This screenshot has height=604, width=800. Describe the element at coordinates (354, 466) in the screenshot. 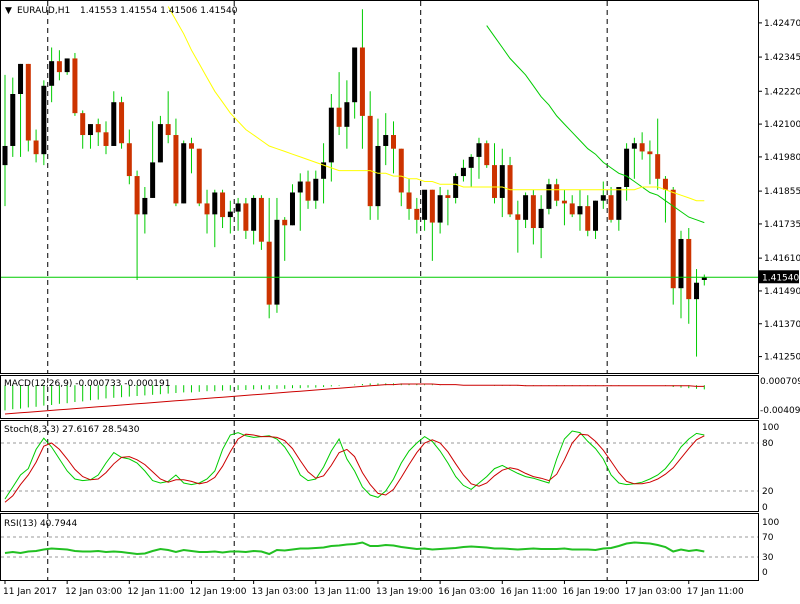

I see `stochastic-chart` at that location.